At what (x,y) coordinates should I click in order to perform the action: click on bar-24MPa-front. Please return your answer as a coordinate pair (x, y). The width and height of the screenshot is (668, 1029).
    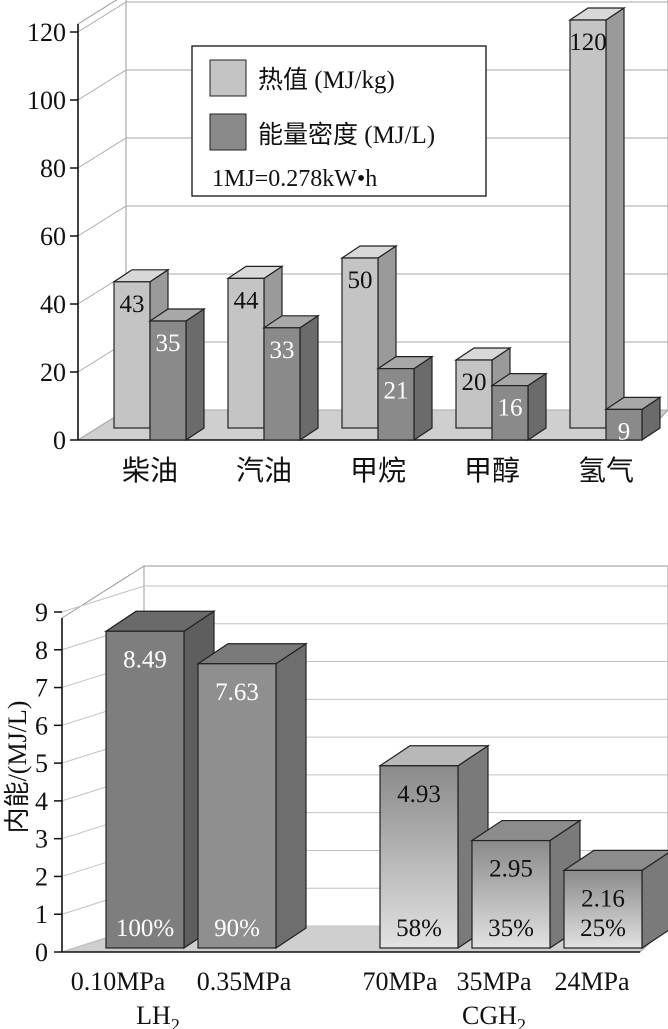
    Looking at the image, I should click on (603, 909).